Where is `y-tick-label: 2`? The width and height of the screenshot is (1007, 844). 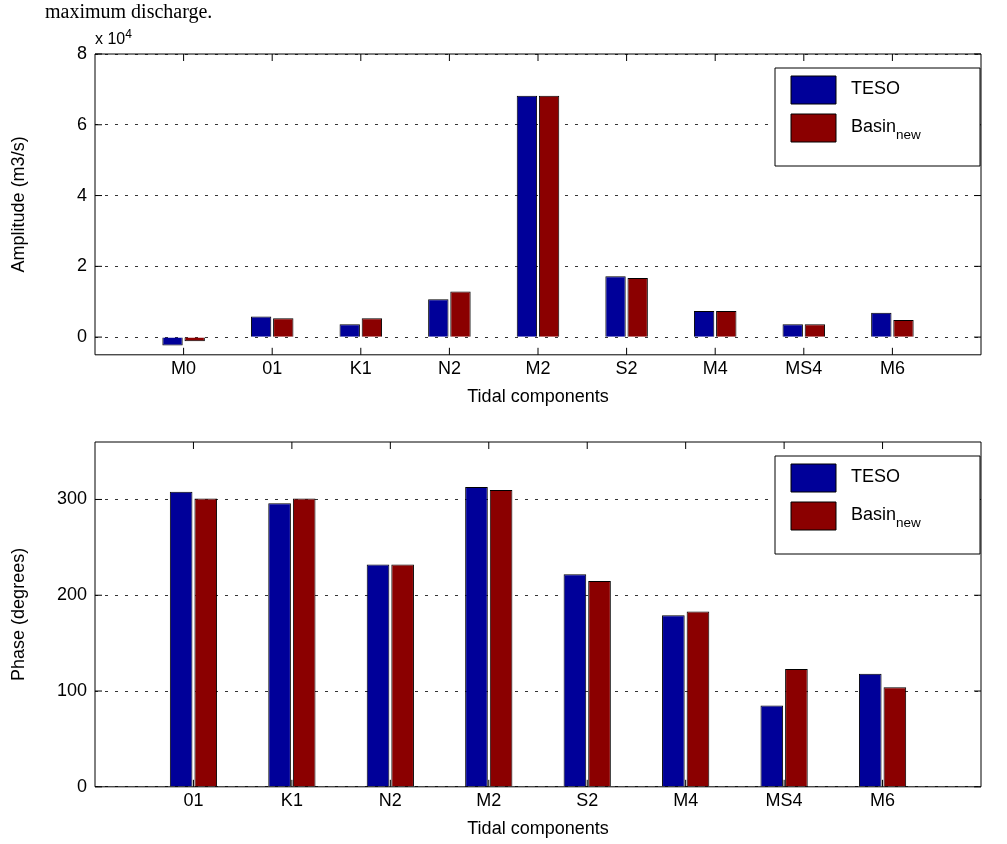 y-tick-label: 2 is located at coordinates (81, 265).